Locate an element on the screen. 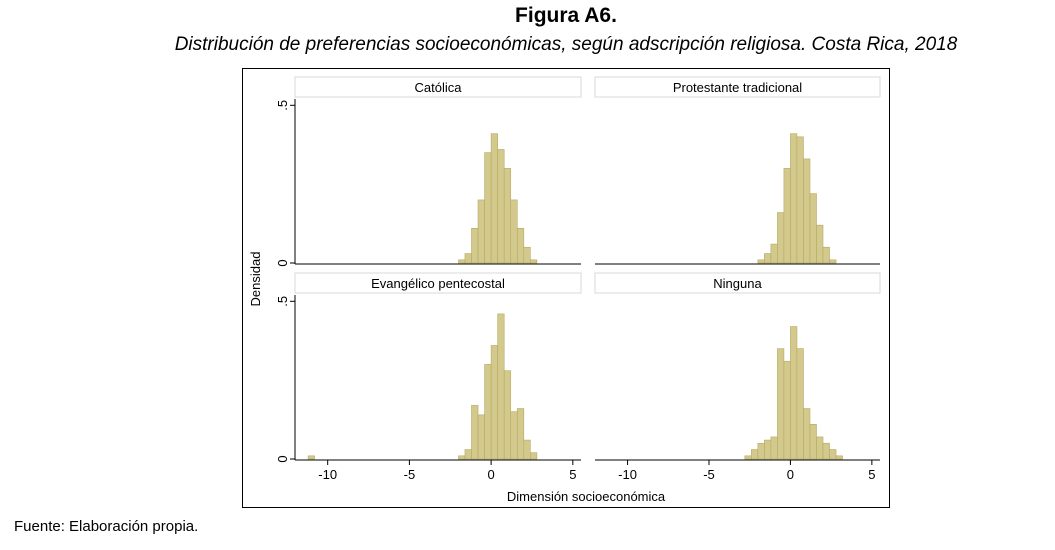 Image resolution: width=1055 pixels, height=550 pixels. y-axis-title: Densidad is located at coordinates (255, 279).